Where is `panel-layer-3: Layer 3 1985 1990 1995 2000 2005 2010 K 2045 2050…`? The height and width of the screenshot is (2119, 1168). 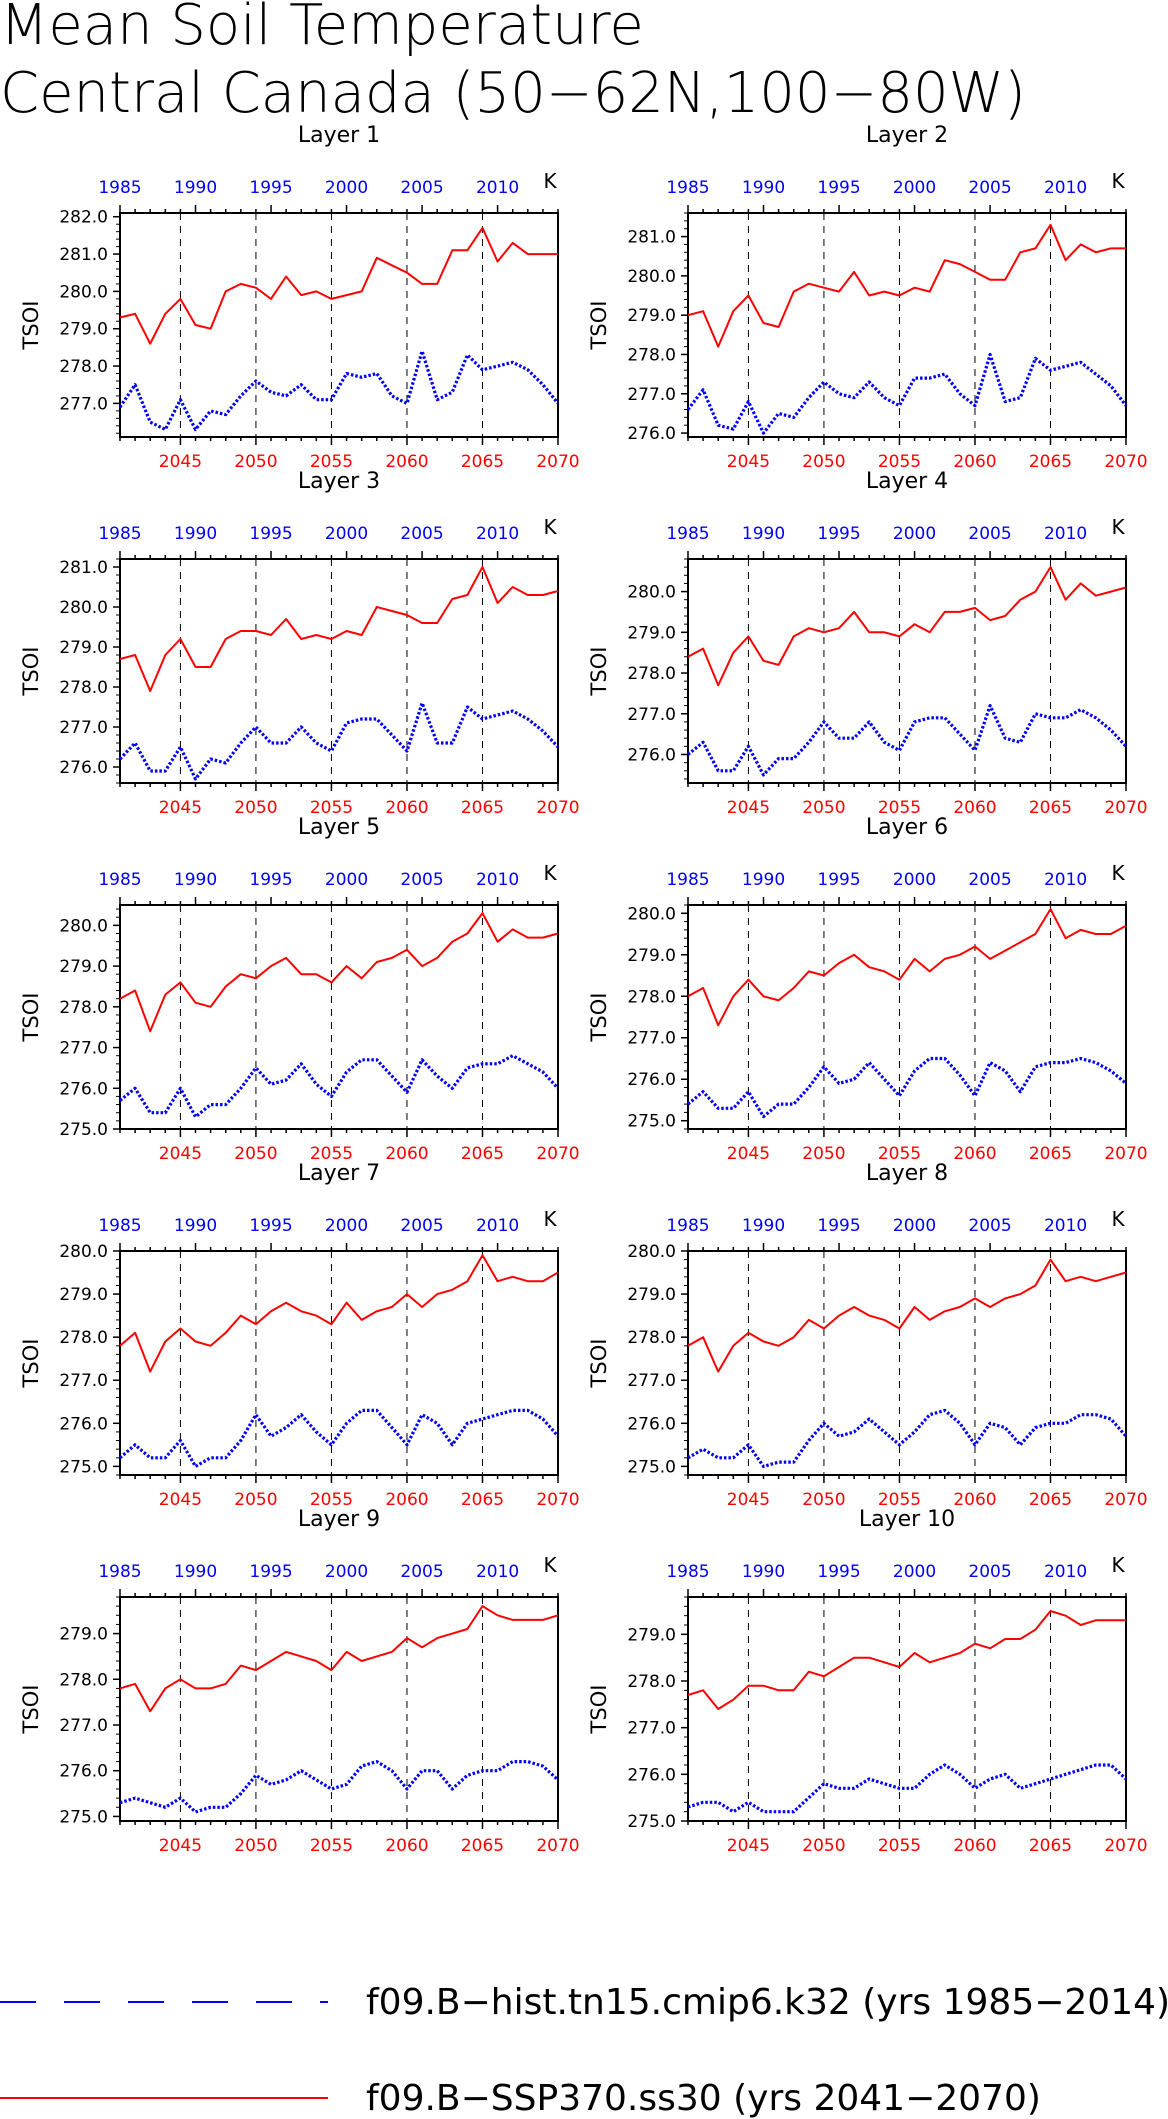
panel-layer-3: Layer 3 1985 1990 1995 2000 2005 2010 K 2045 2050… is located at coordinates (299, 643).